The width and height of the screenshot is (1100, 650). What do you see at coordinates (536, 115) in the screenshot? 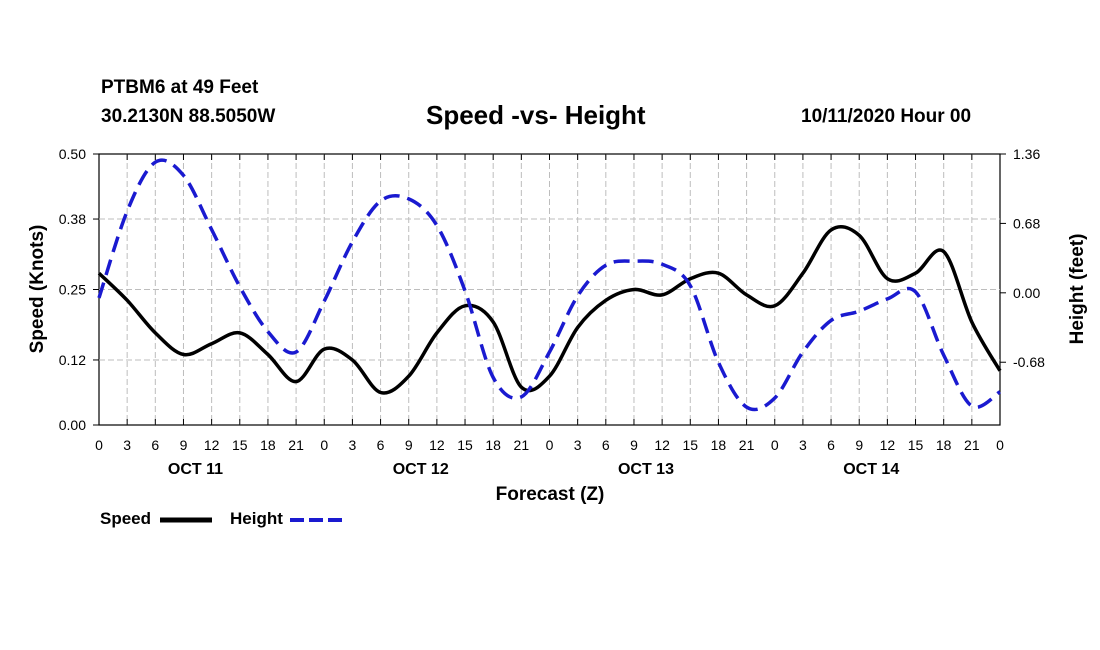
I see `chart-title: Speed -vs- Height` at bounding box center [536, 115].